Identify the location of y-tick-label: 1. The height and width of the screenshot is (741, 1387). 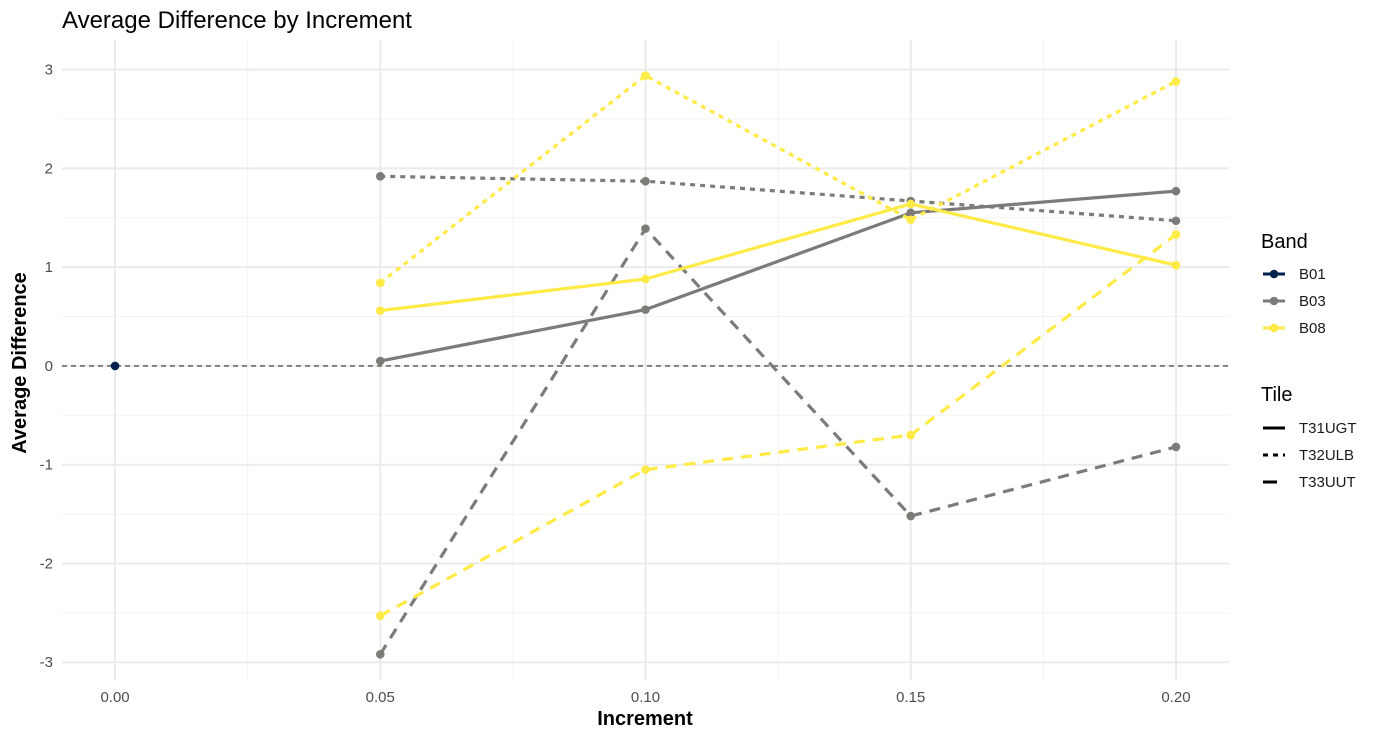
(49, 267).